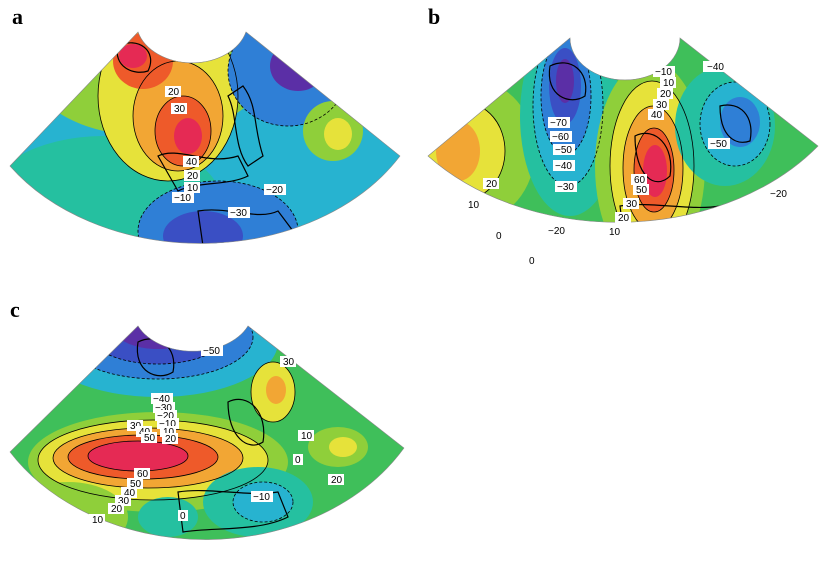  Describe the element at coordinates (15, 309) in the screenshot. I see `panel-letter-c: c` at that location.